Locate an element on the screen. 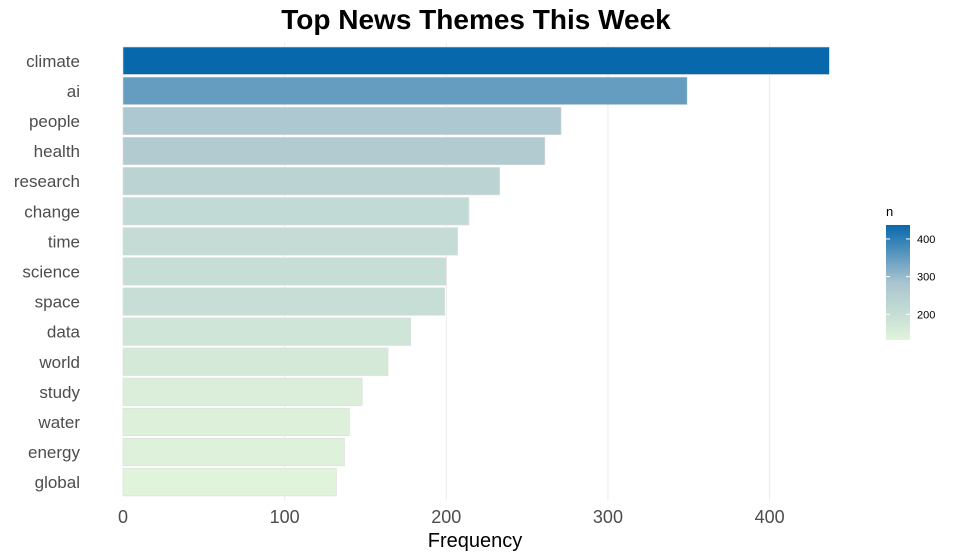 The image size is (953, 557). y-tick-label-global: global is located at coordinates (57, 482).